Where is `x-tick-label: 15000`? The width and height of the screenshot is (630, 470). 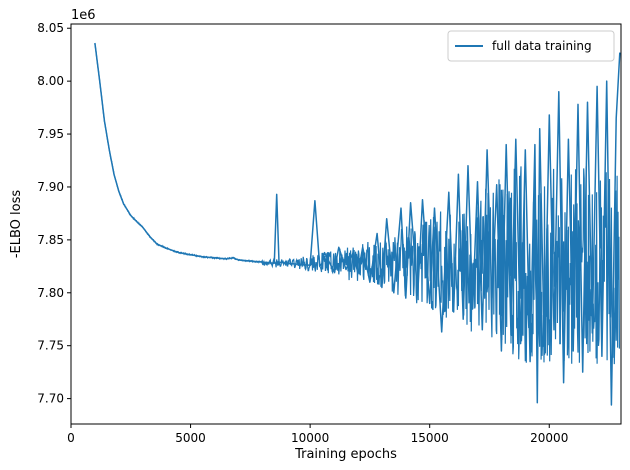
x-tick-label: 15000 is located at coordinates (430, 438).